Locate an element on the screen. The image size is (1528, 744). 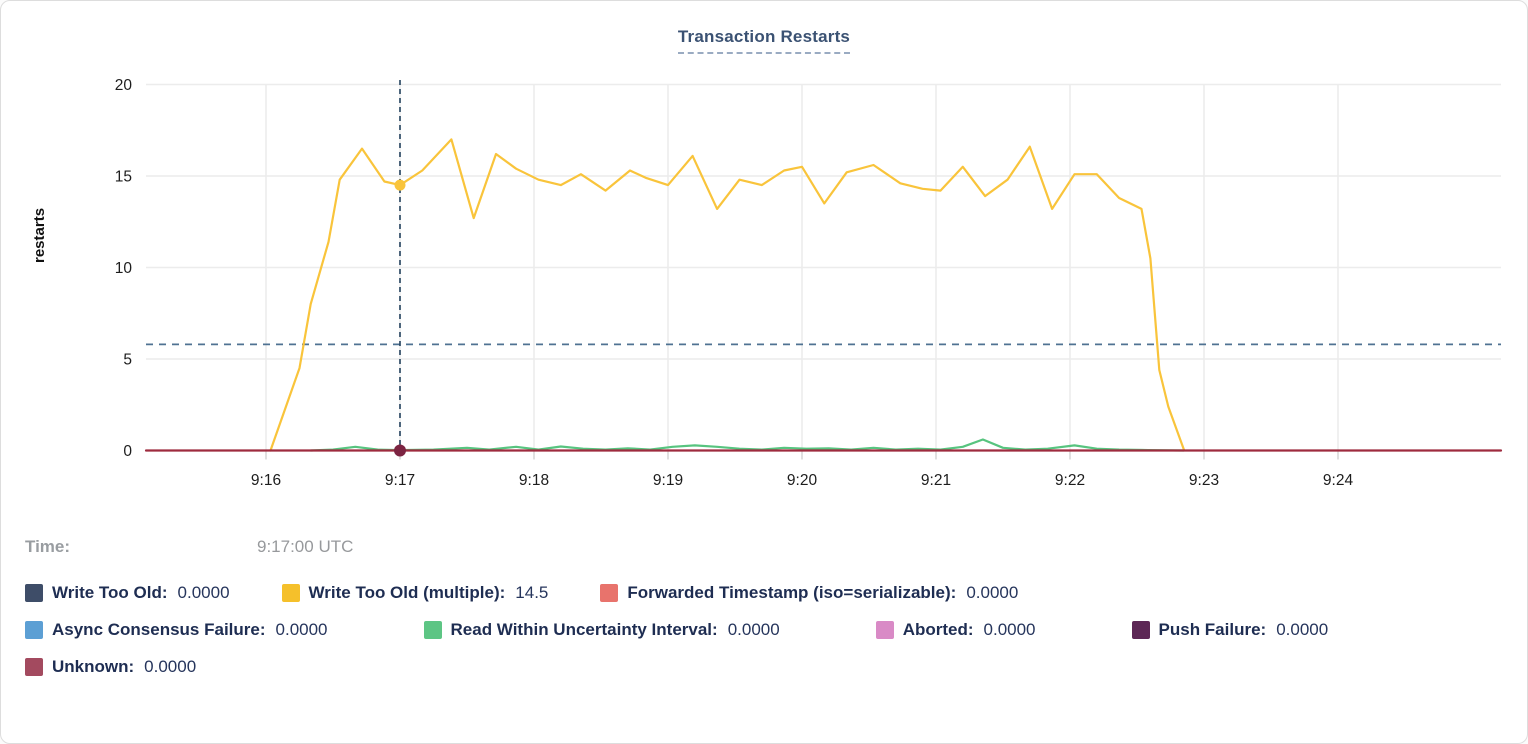
x-tick-label: 9:21 is located at coordinates (936, 480).